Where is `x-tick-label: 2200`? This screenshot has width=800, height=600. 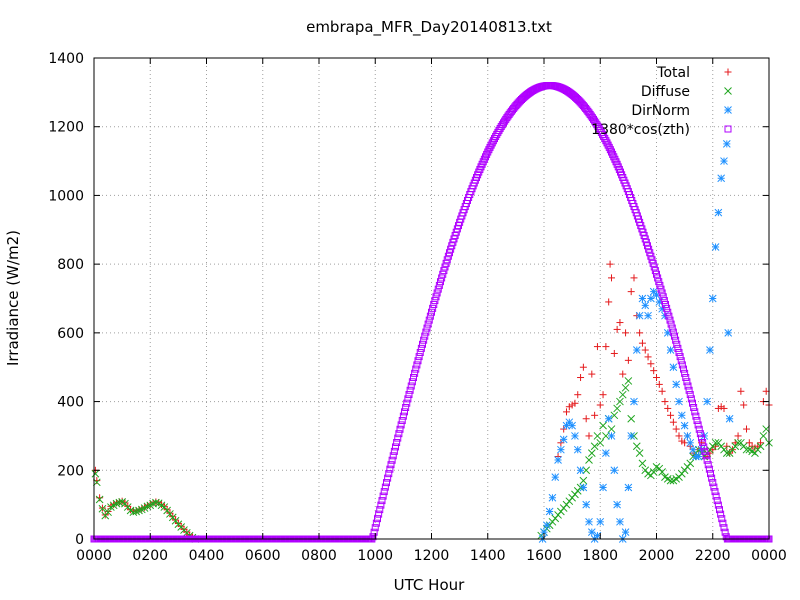 x-tick-label: 2200 is located at coordinates (713, 556).